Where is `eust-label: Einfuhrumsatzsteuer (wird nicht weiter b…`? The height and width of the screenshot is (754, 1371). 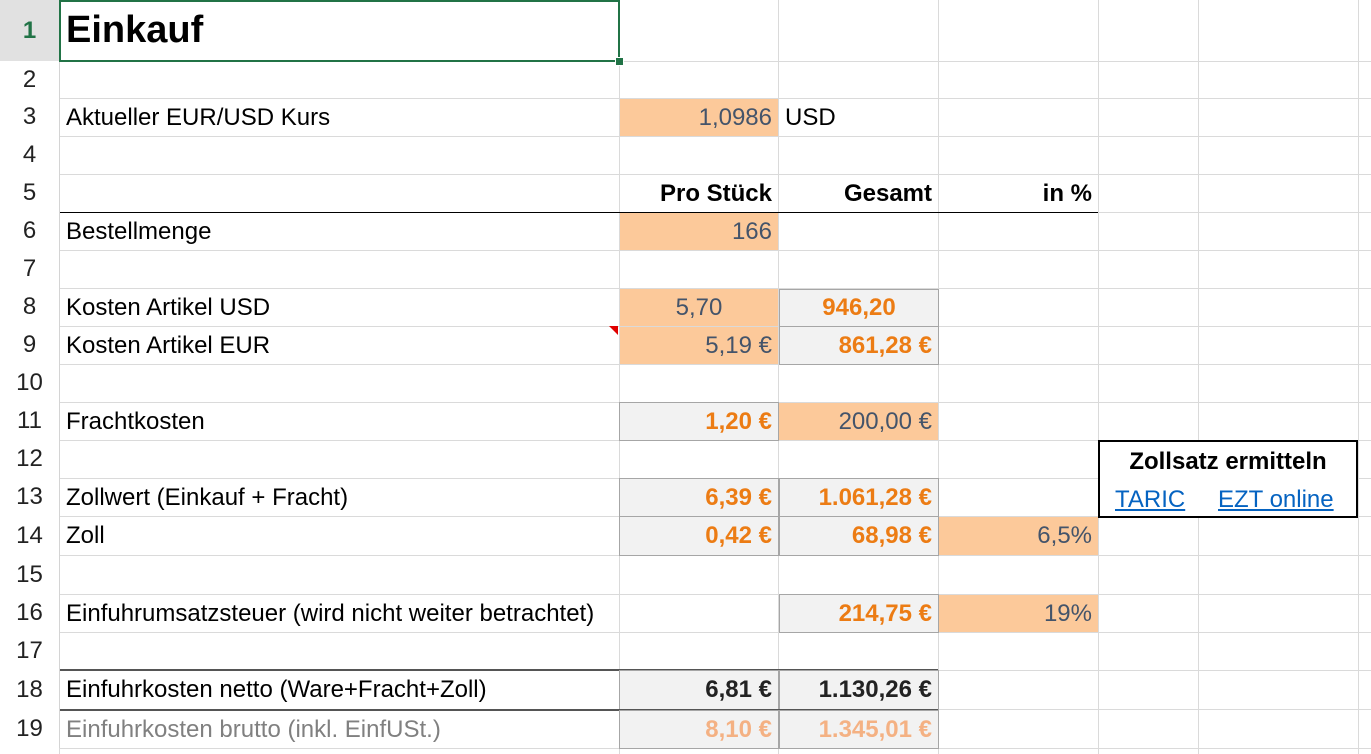 eust-label: Einfuhrumsatzsteuer (wird nicht weiter b… is located at coordinates (330, 613).